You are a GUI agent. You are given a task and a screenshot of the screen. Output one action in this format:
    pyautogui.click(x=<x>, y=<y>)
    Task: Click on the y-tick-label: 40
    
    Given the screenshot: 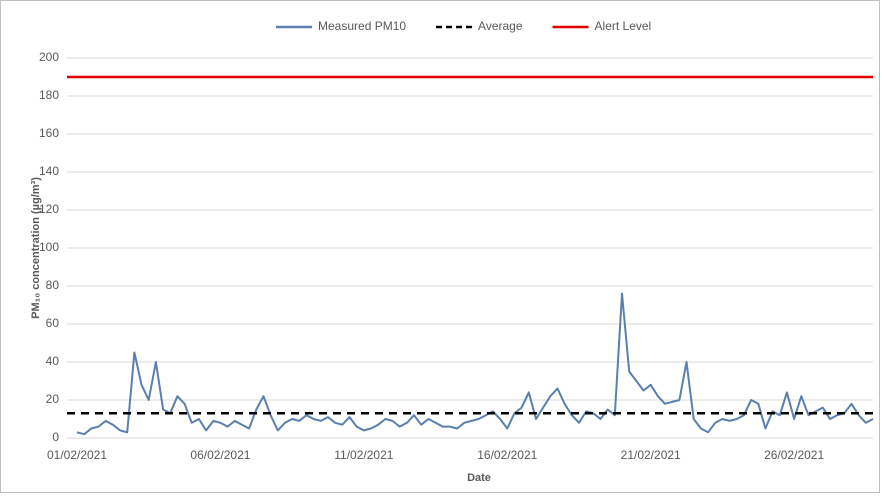 What is the action you would take?
    pyautogui.click(x=53, y=361)
    